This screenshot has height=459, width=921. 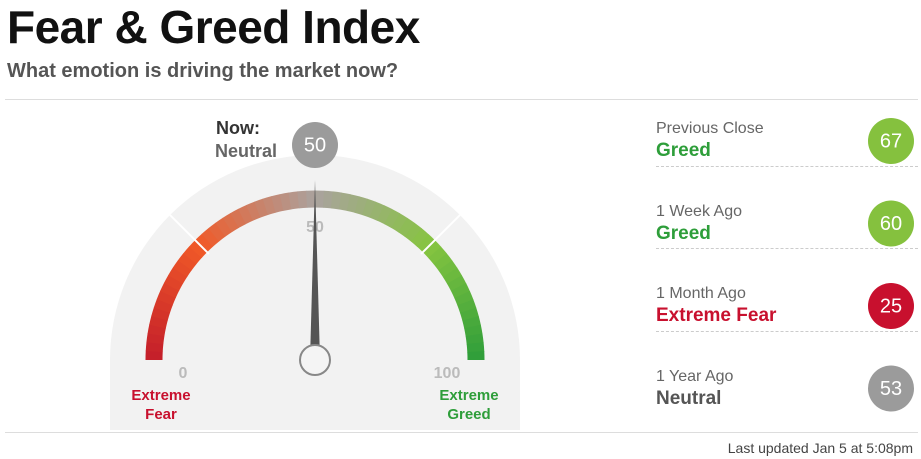 I want to click on now-label: Now:, so click(x=238, y=128).